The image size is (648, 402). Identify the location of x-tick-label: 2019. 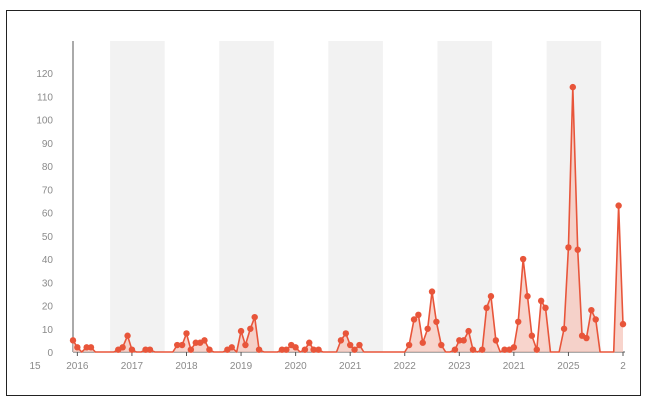
(241, 366).